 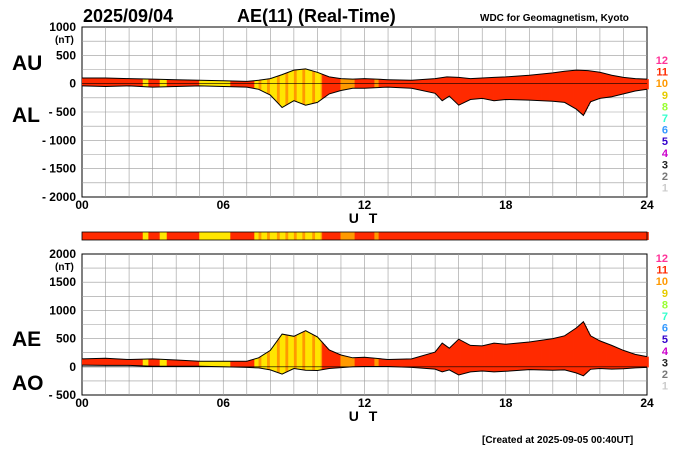 What do you see at coordinates (64, 267) in the screenshot?
I see `y-unit-label: (nT)` at bounding box center [64, 267].